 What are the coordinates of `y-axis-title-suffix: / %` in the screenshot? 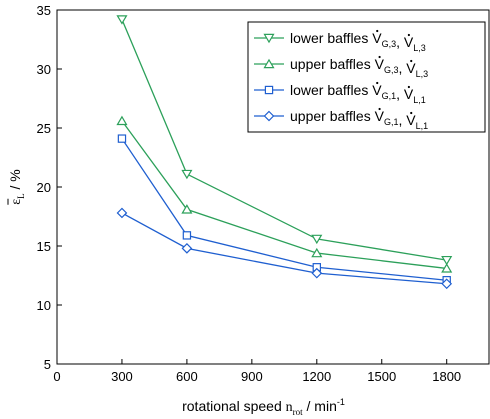 It's located at (15, 181).